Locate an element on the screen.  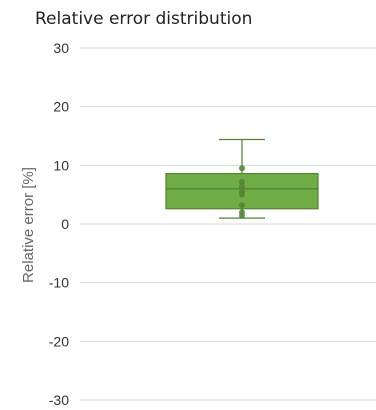
y-tick-label: 0 is located at coordinates (65, 224).